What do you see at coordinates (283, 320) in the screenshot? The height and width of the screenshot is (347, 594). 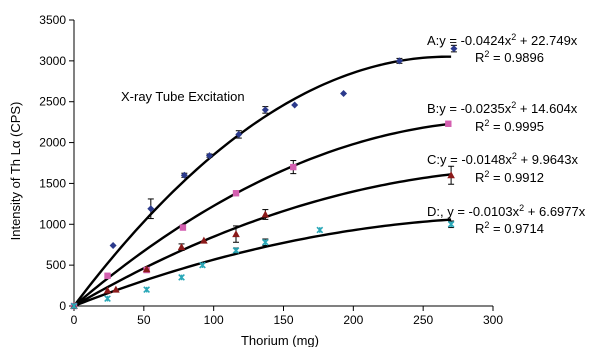 I see `x-tick-label: 150` at bounding box center [283, 320].